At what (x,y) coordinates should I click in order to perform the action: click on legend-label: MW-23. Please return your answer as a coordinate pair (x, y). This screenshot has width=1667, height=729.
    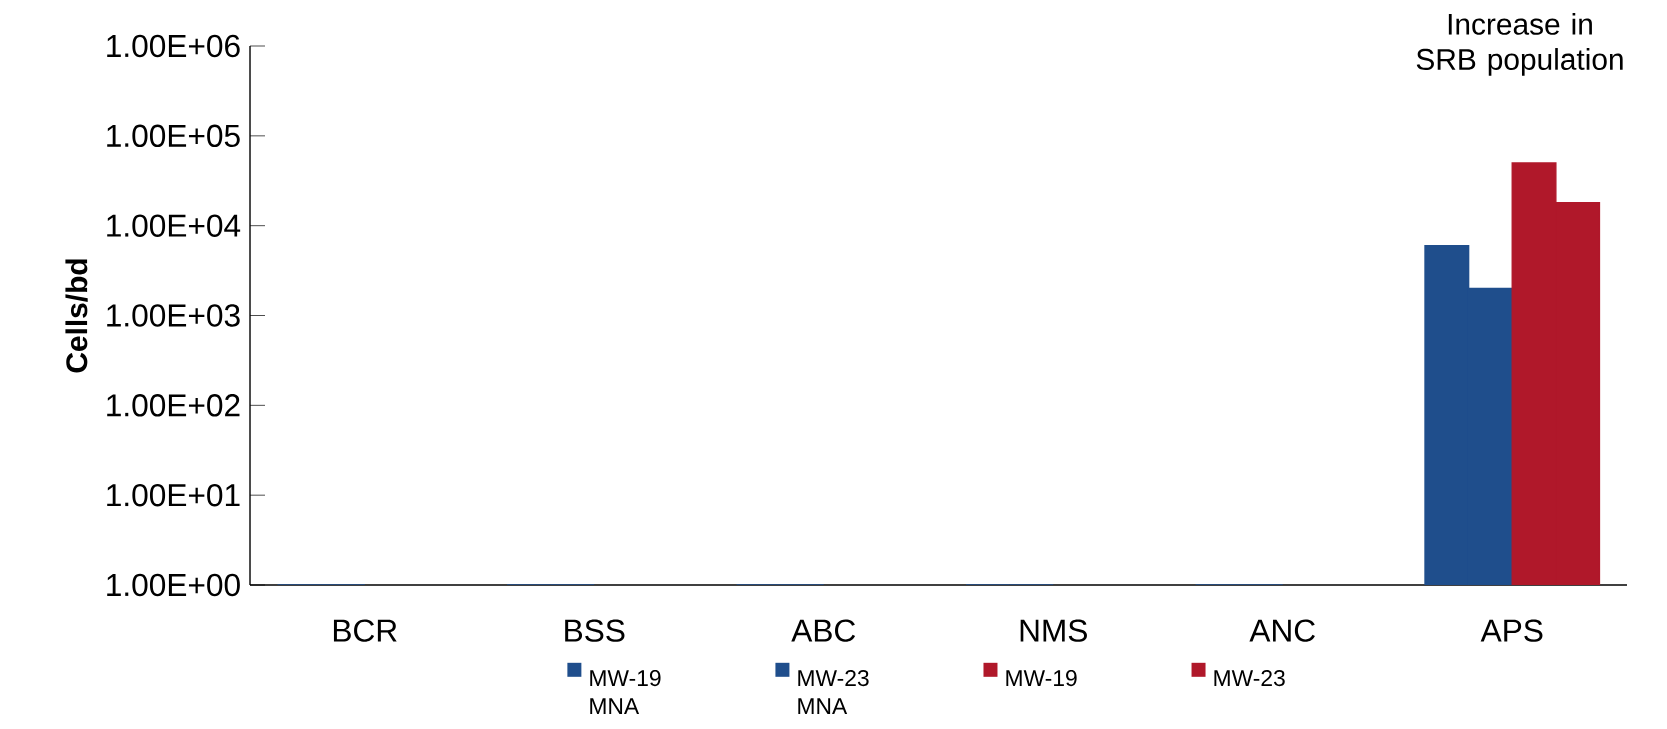
    Looking at the image, I should click on (1249, 678).